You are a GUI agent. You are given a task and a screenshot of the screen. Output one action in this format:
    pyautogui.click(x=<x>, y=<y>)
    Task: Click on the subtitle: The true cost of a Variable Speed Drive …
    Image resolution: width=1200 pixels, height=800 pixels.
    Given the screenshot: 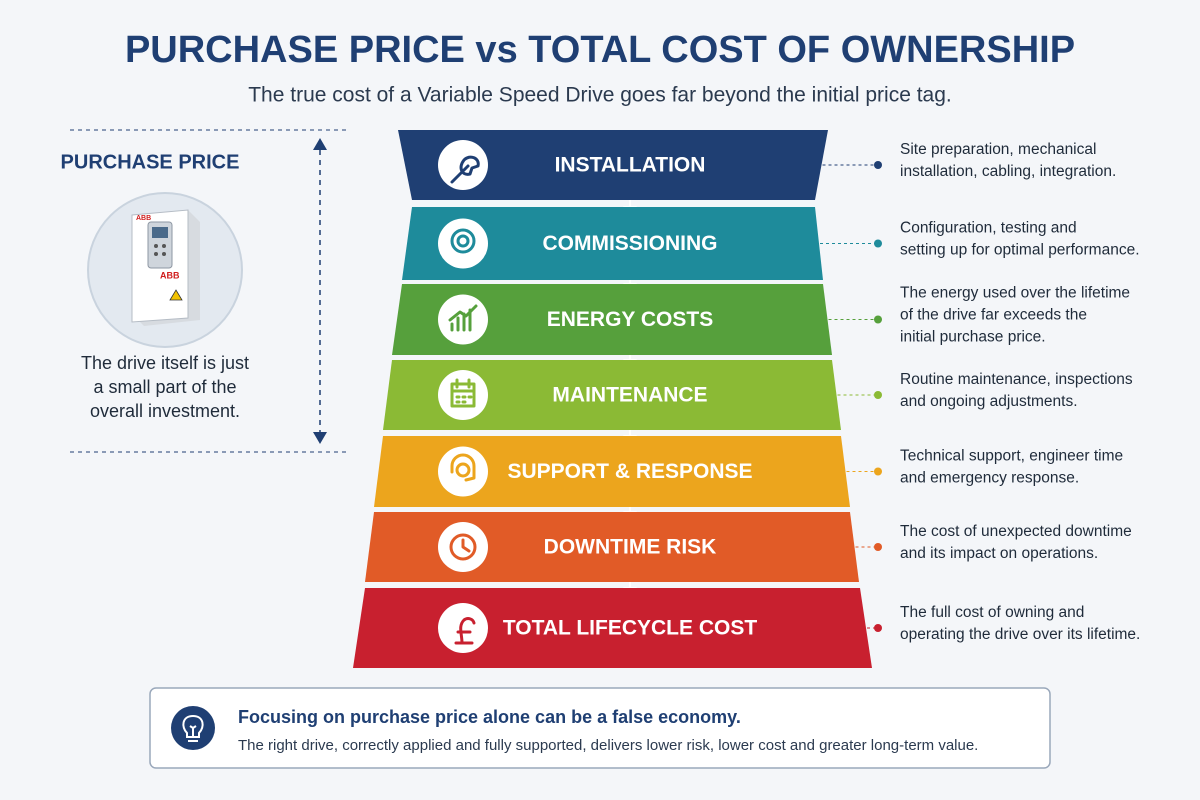 What is the action you would take?
    pyautogui.click(x=600, y=95)
    